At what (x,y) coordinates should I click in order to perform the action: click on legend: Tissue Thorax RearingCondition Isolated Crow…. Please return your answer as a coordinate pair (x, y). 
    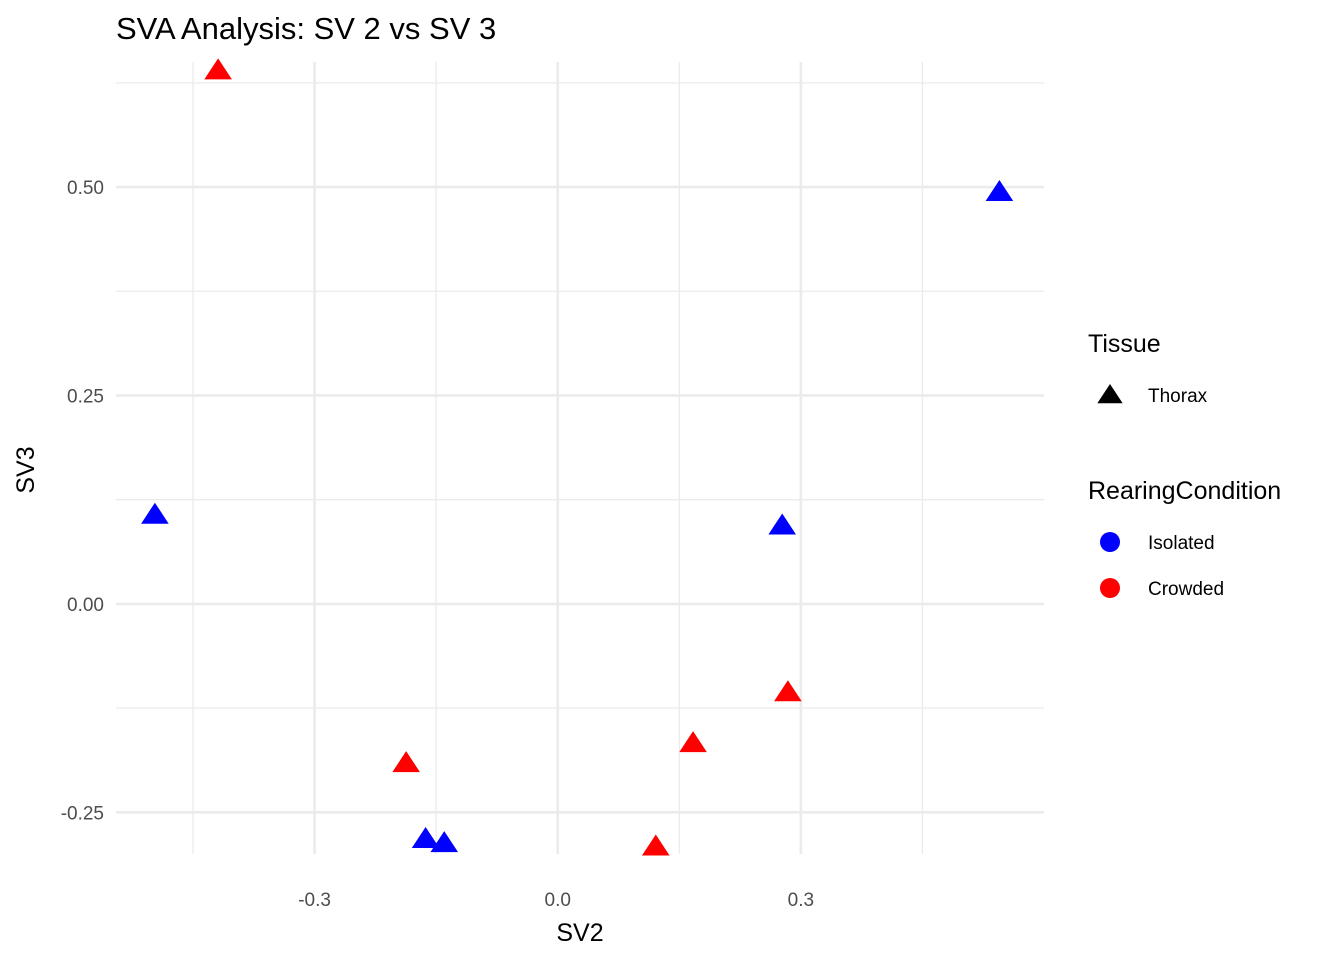
    Looking at the image, I should click on (1184, 465).